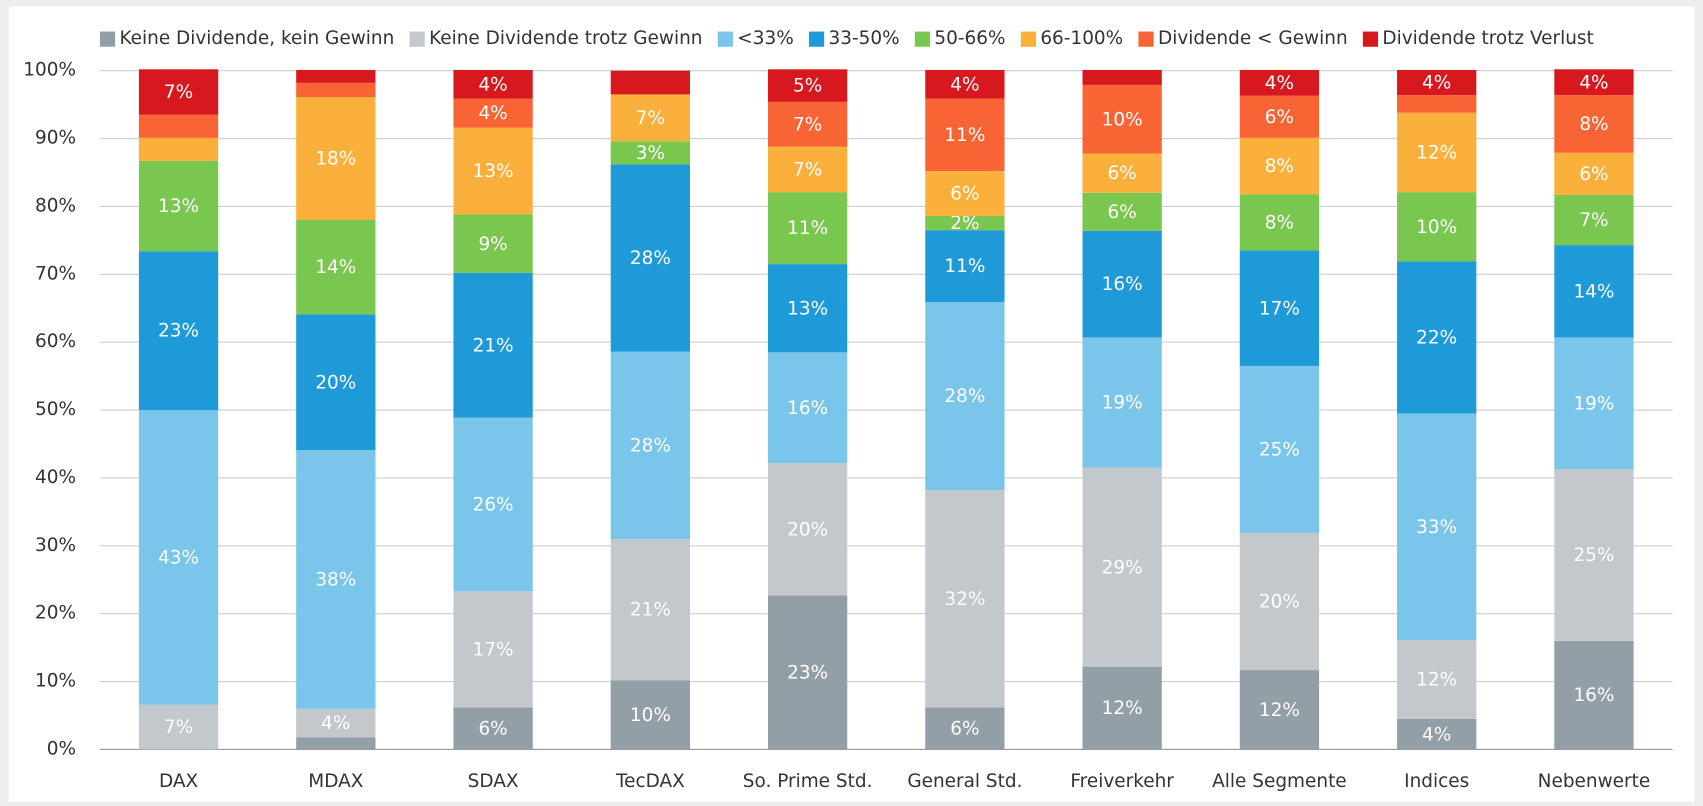 This screenshot has height=806, width=1703. What do you see at coordinates (650, 781) in the screenshot?
I see `x-tick-label: TecDAX` at bounding box center [650, 781].